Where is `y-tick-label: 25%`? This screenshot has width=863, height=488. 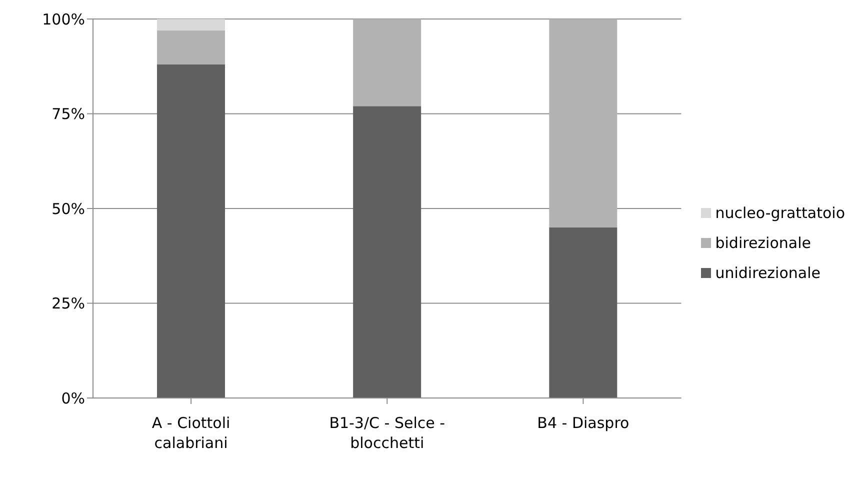
y-tick-label: 25% is located at coordinates (68, 303).